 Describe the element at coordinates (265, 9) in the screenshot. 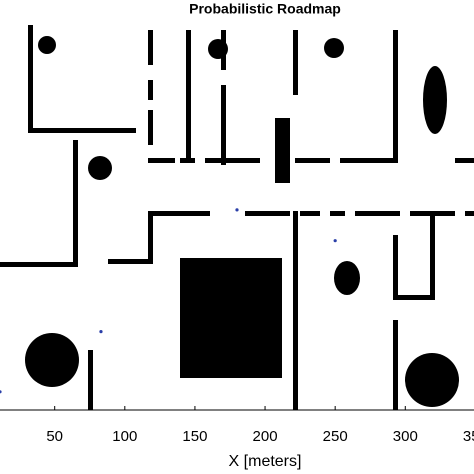

I see `chart-title: Probabilistic Roadmap` at that location.